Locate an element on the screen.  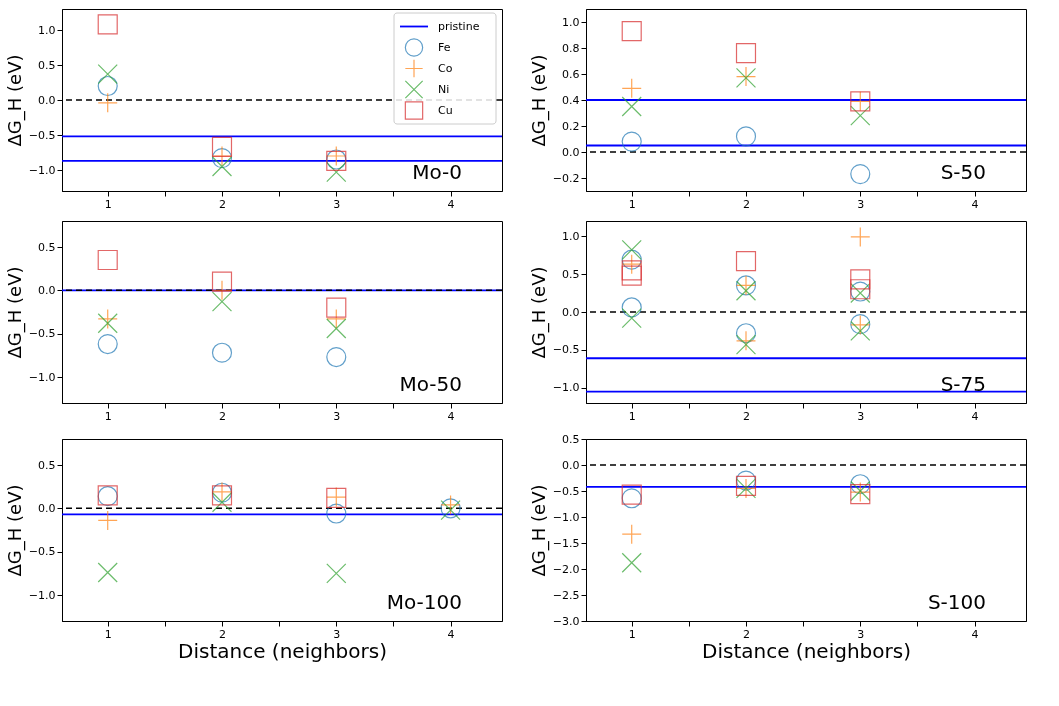
y-tick-label: 0.2 is located at coordinates (571, 126).